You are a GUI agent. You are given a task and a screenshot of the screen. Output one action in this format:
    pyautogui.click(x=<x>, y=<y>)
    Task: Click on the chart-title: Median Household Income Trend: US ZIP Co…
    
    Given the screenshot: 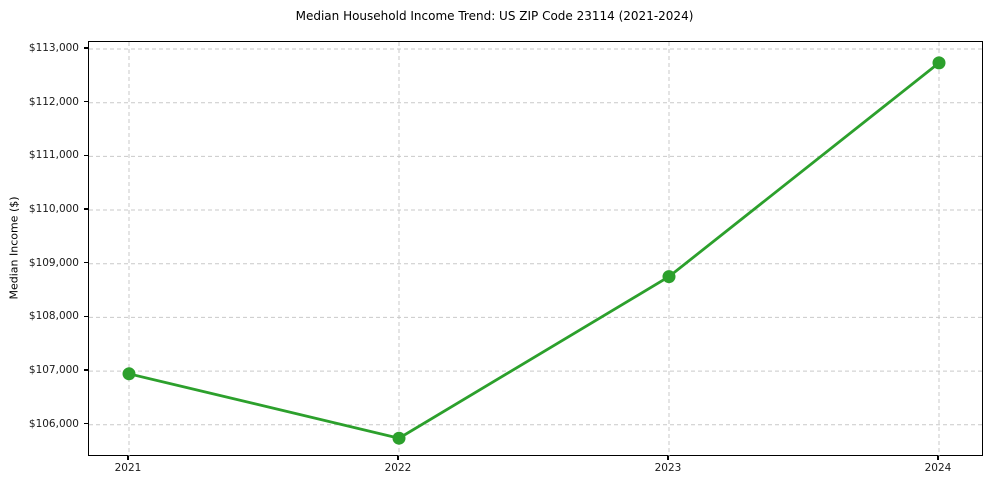 What is the action you would take?
    pyautogui.click(x=494, y=16)
    